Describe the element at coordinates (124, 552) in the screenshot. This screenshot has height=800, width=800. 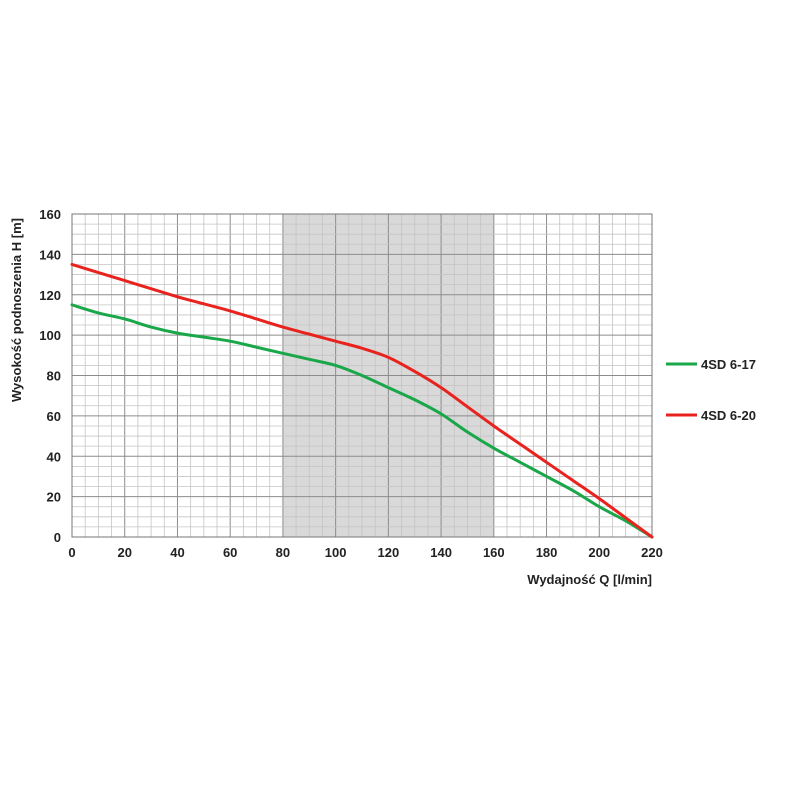
I see `x-tick-label: 20` at that location.